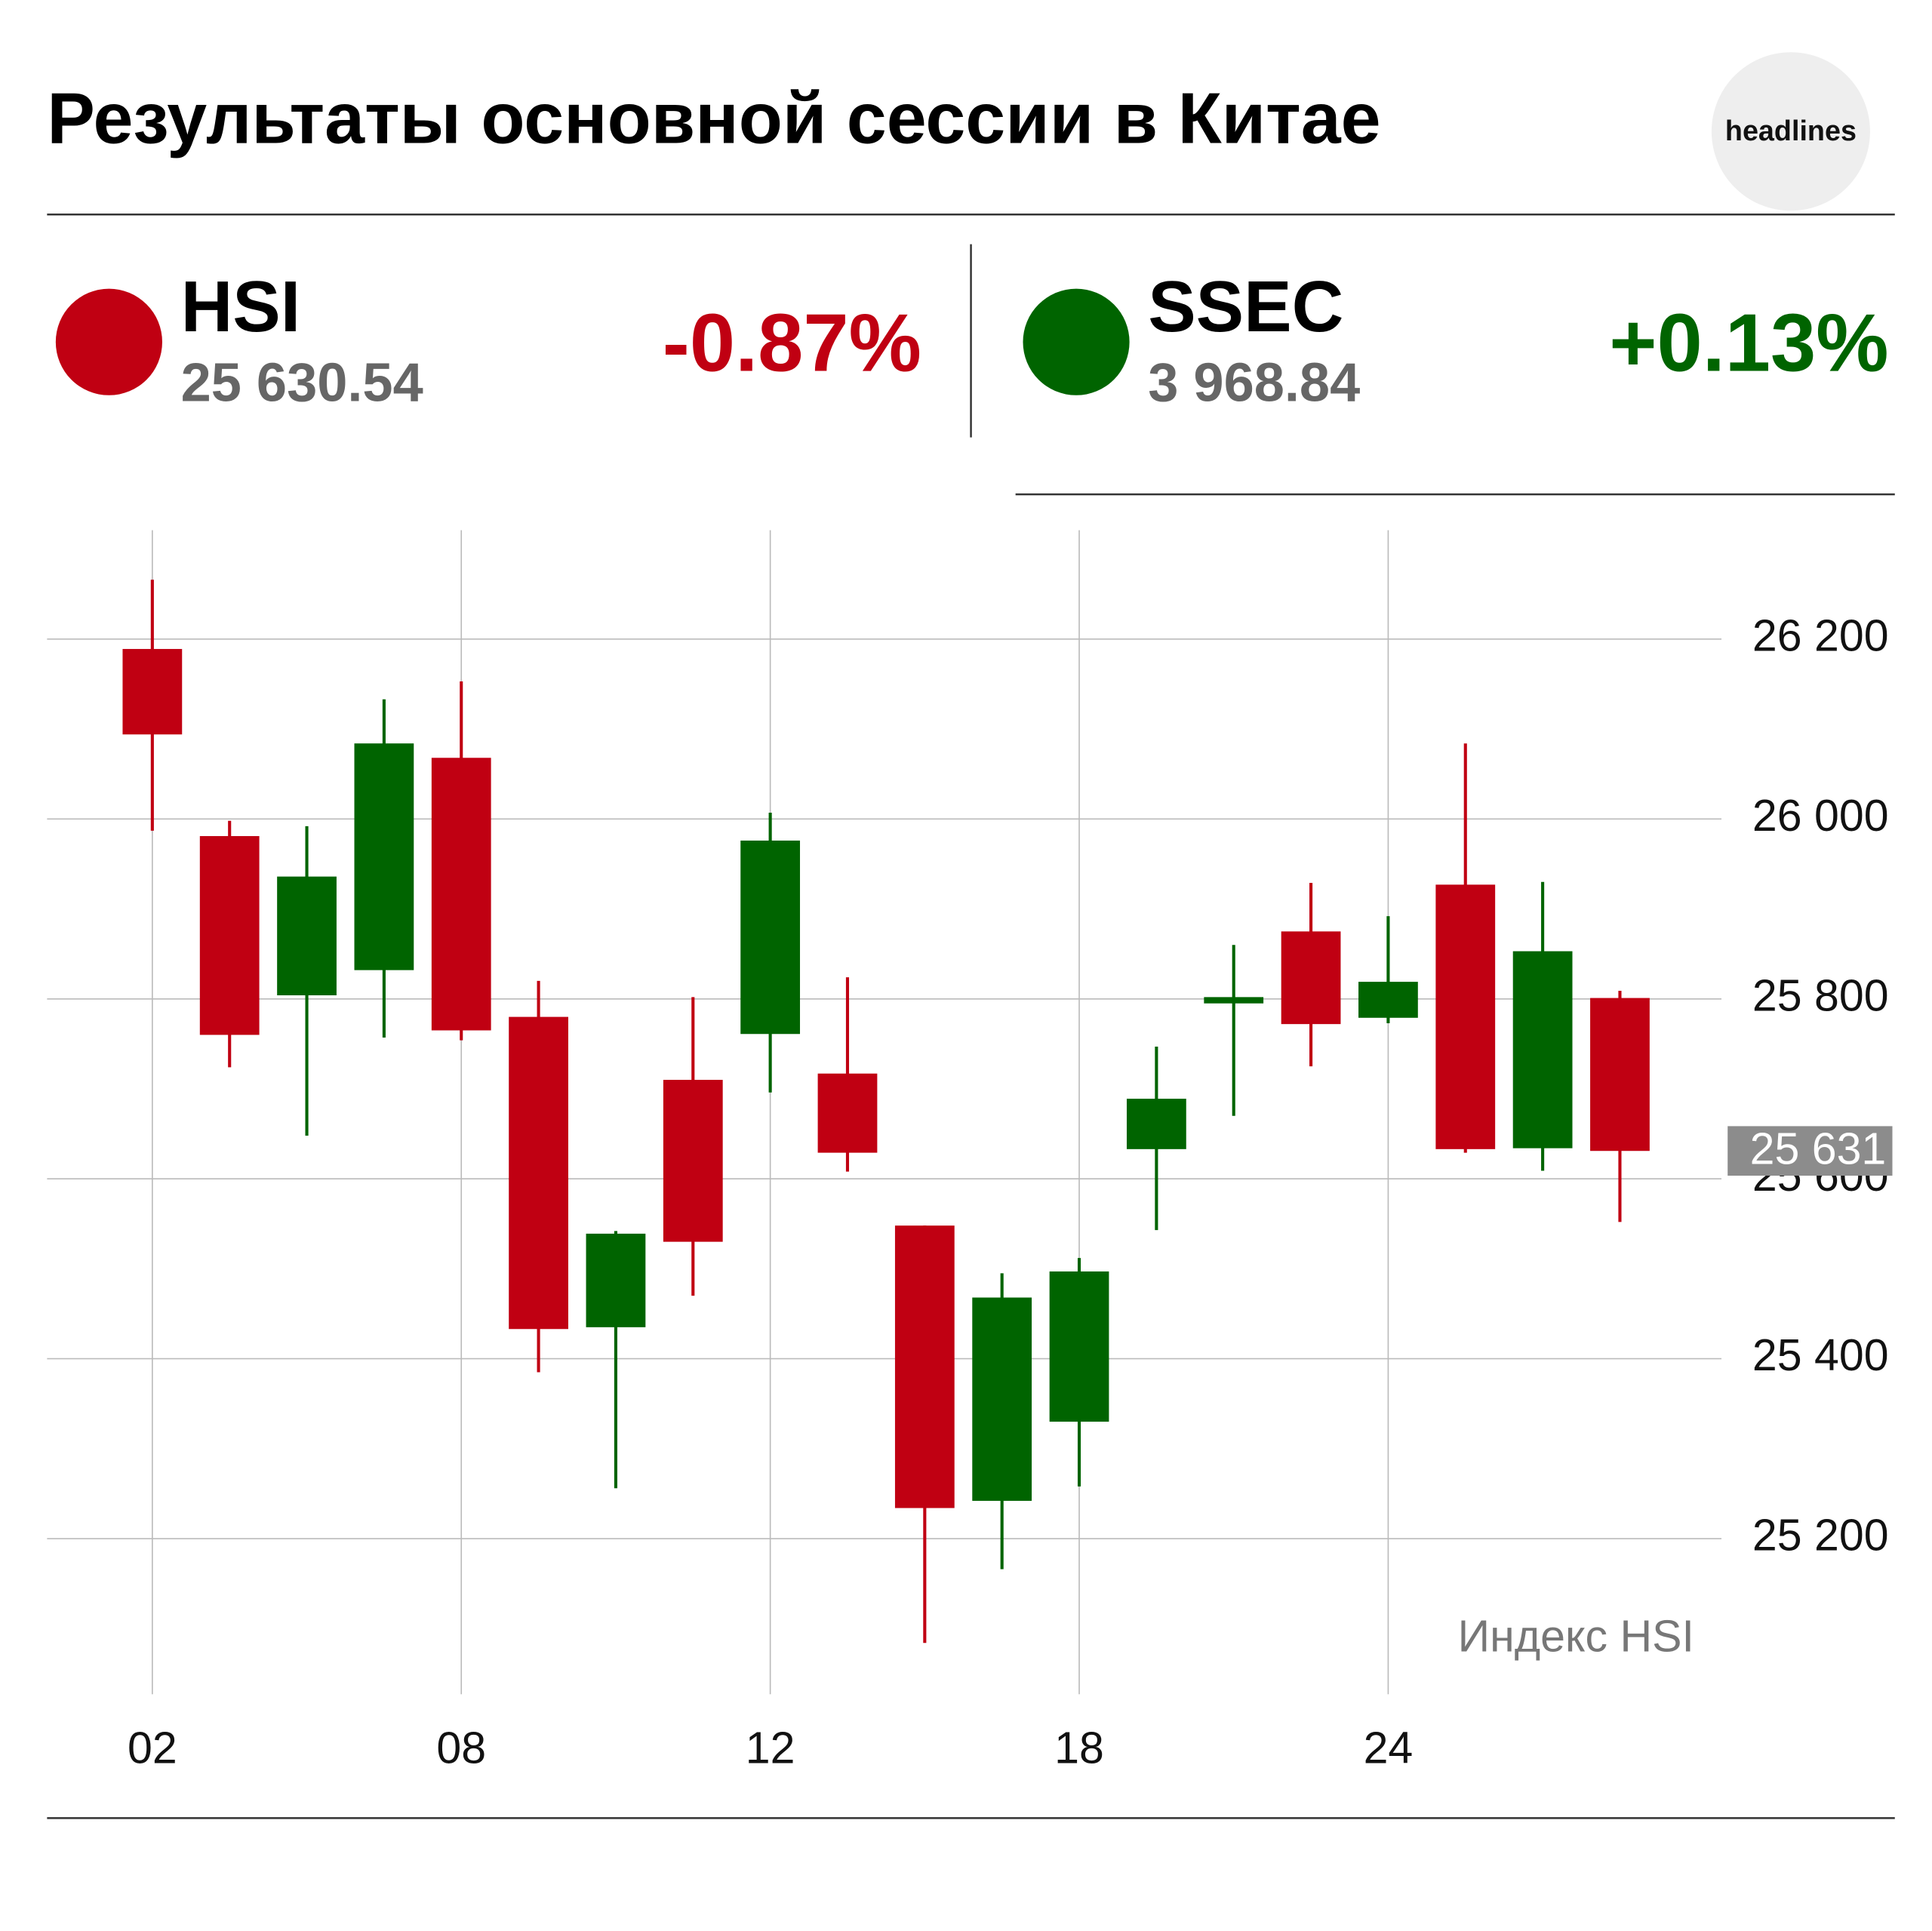  I want to click on logo-badge, so click(1790, 131).